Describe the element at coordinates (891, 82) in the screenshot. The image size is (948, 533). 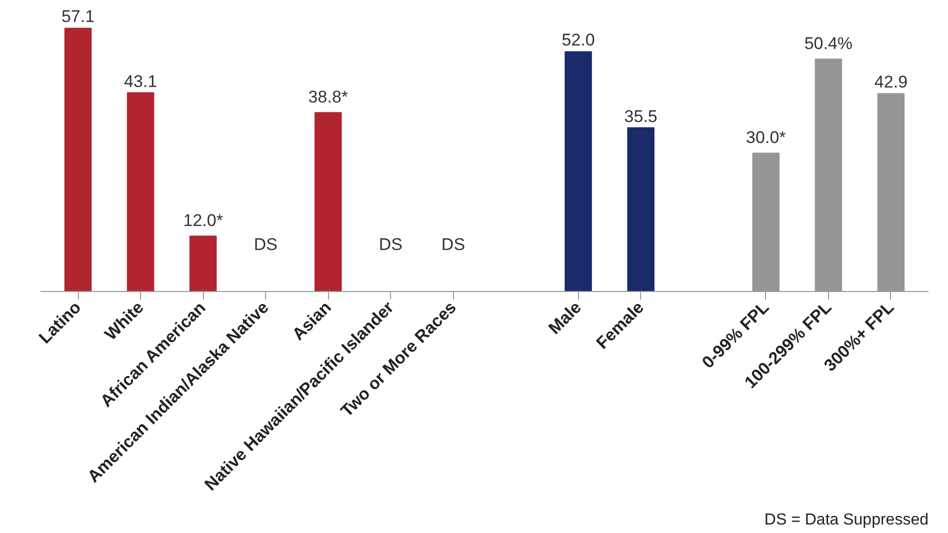
I see `data-label: 42.9` at that location.